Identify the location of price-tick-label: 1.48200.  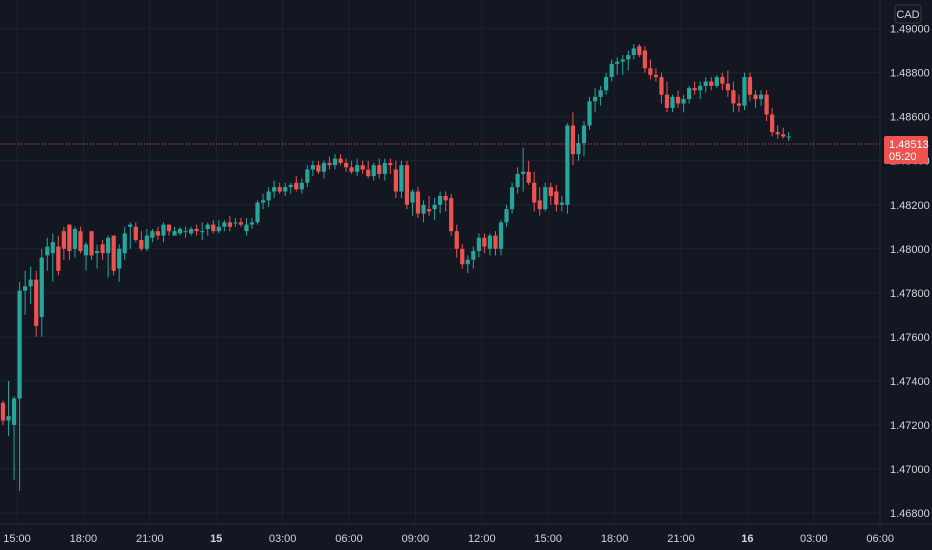
(910, 206).